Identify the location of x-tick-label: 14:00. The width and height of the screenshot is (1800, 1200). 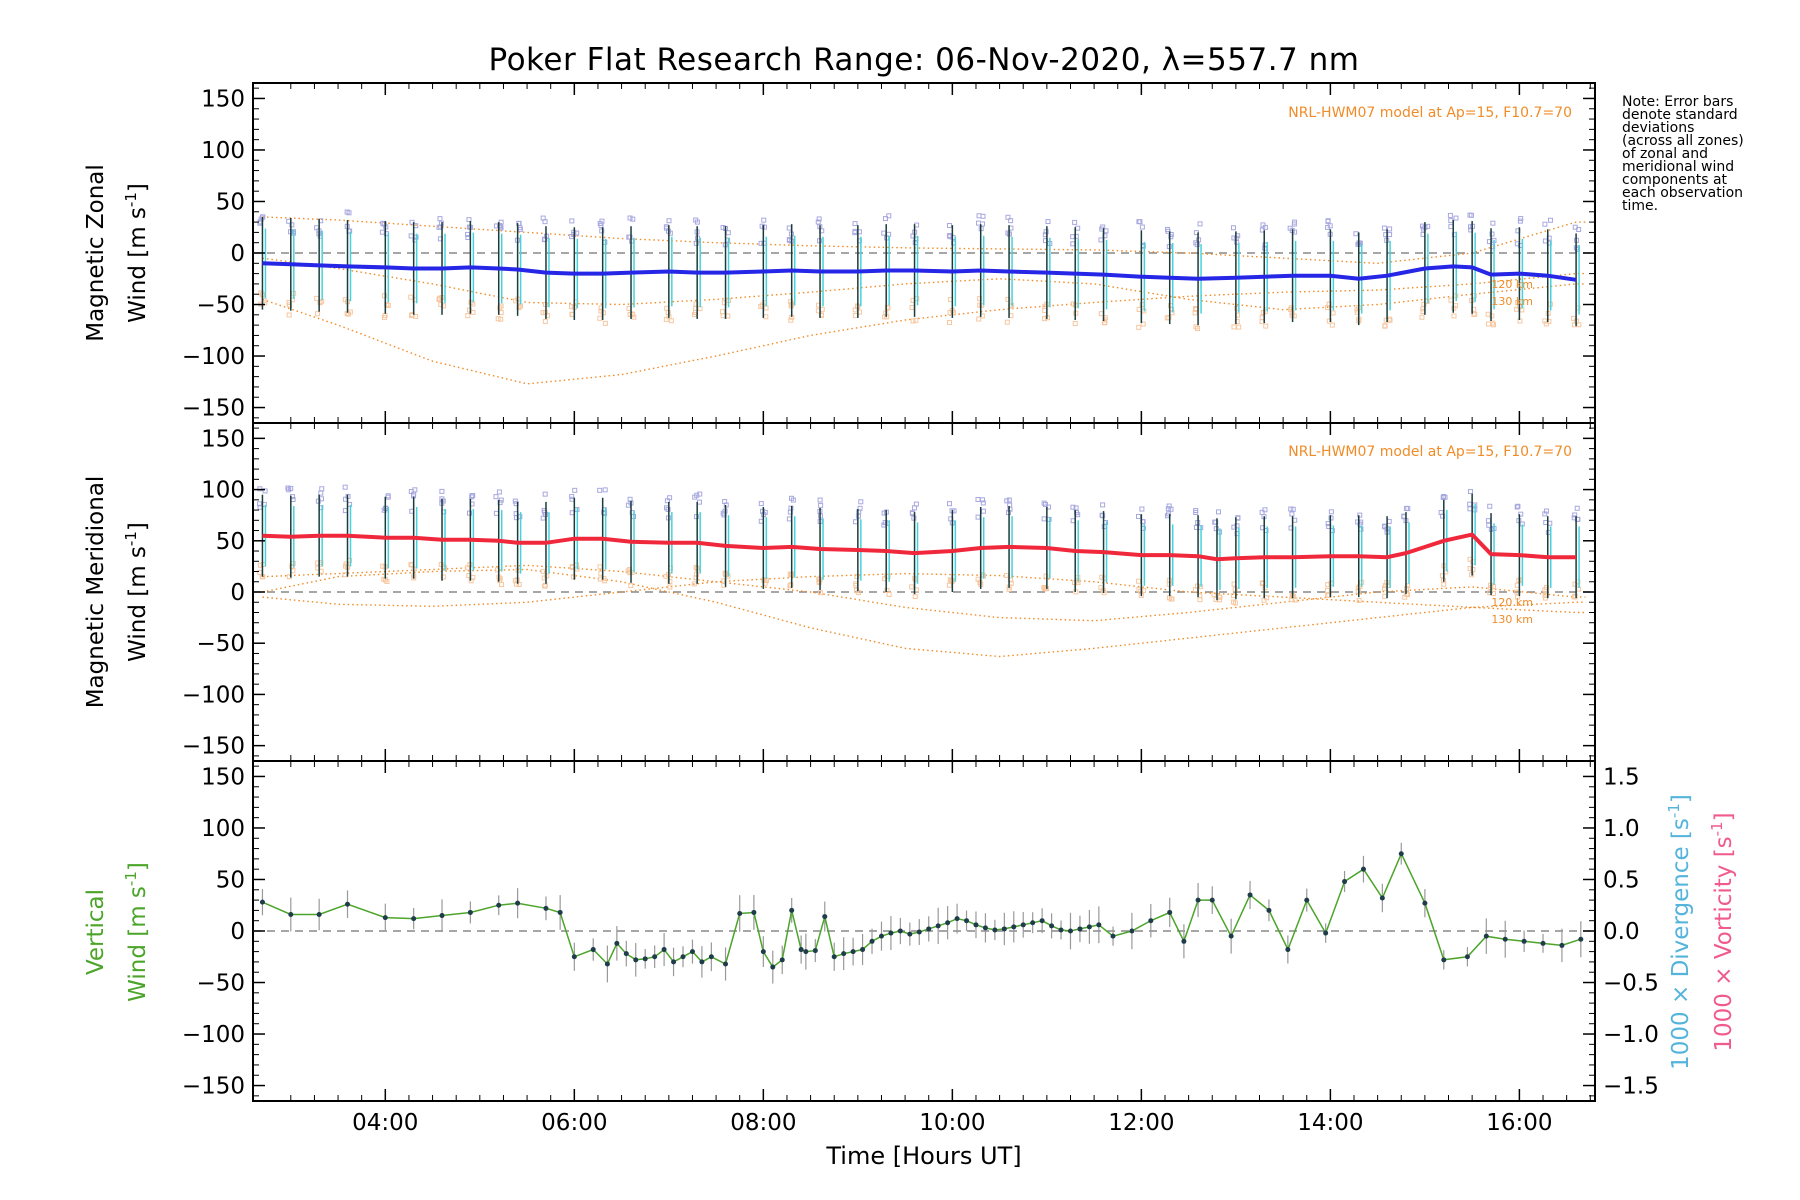
(1330, 1123).